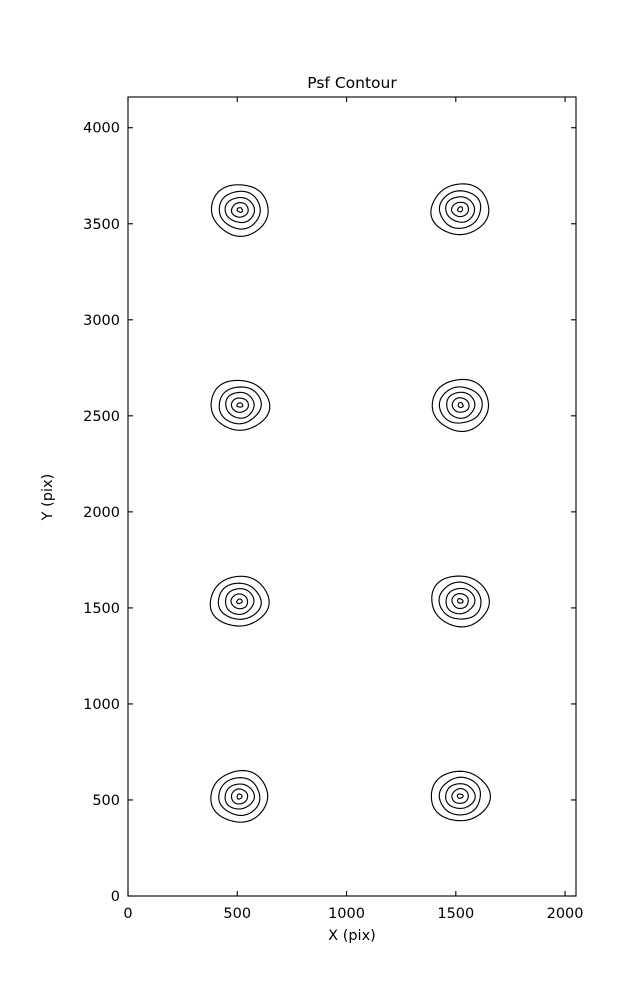 The height and width of the screenshot is (1000, 637). What do you see at coordinates (565, 914) in the screenshot?
I see `x-tick-label: 2000` at bounding box center [565, 914].